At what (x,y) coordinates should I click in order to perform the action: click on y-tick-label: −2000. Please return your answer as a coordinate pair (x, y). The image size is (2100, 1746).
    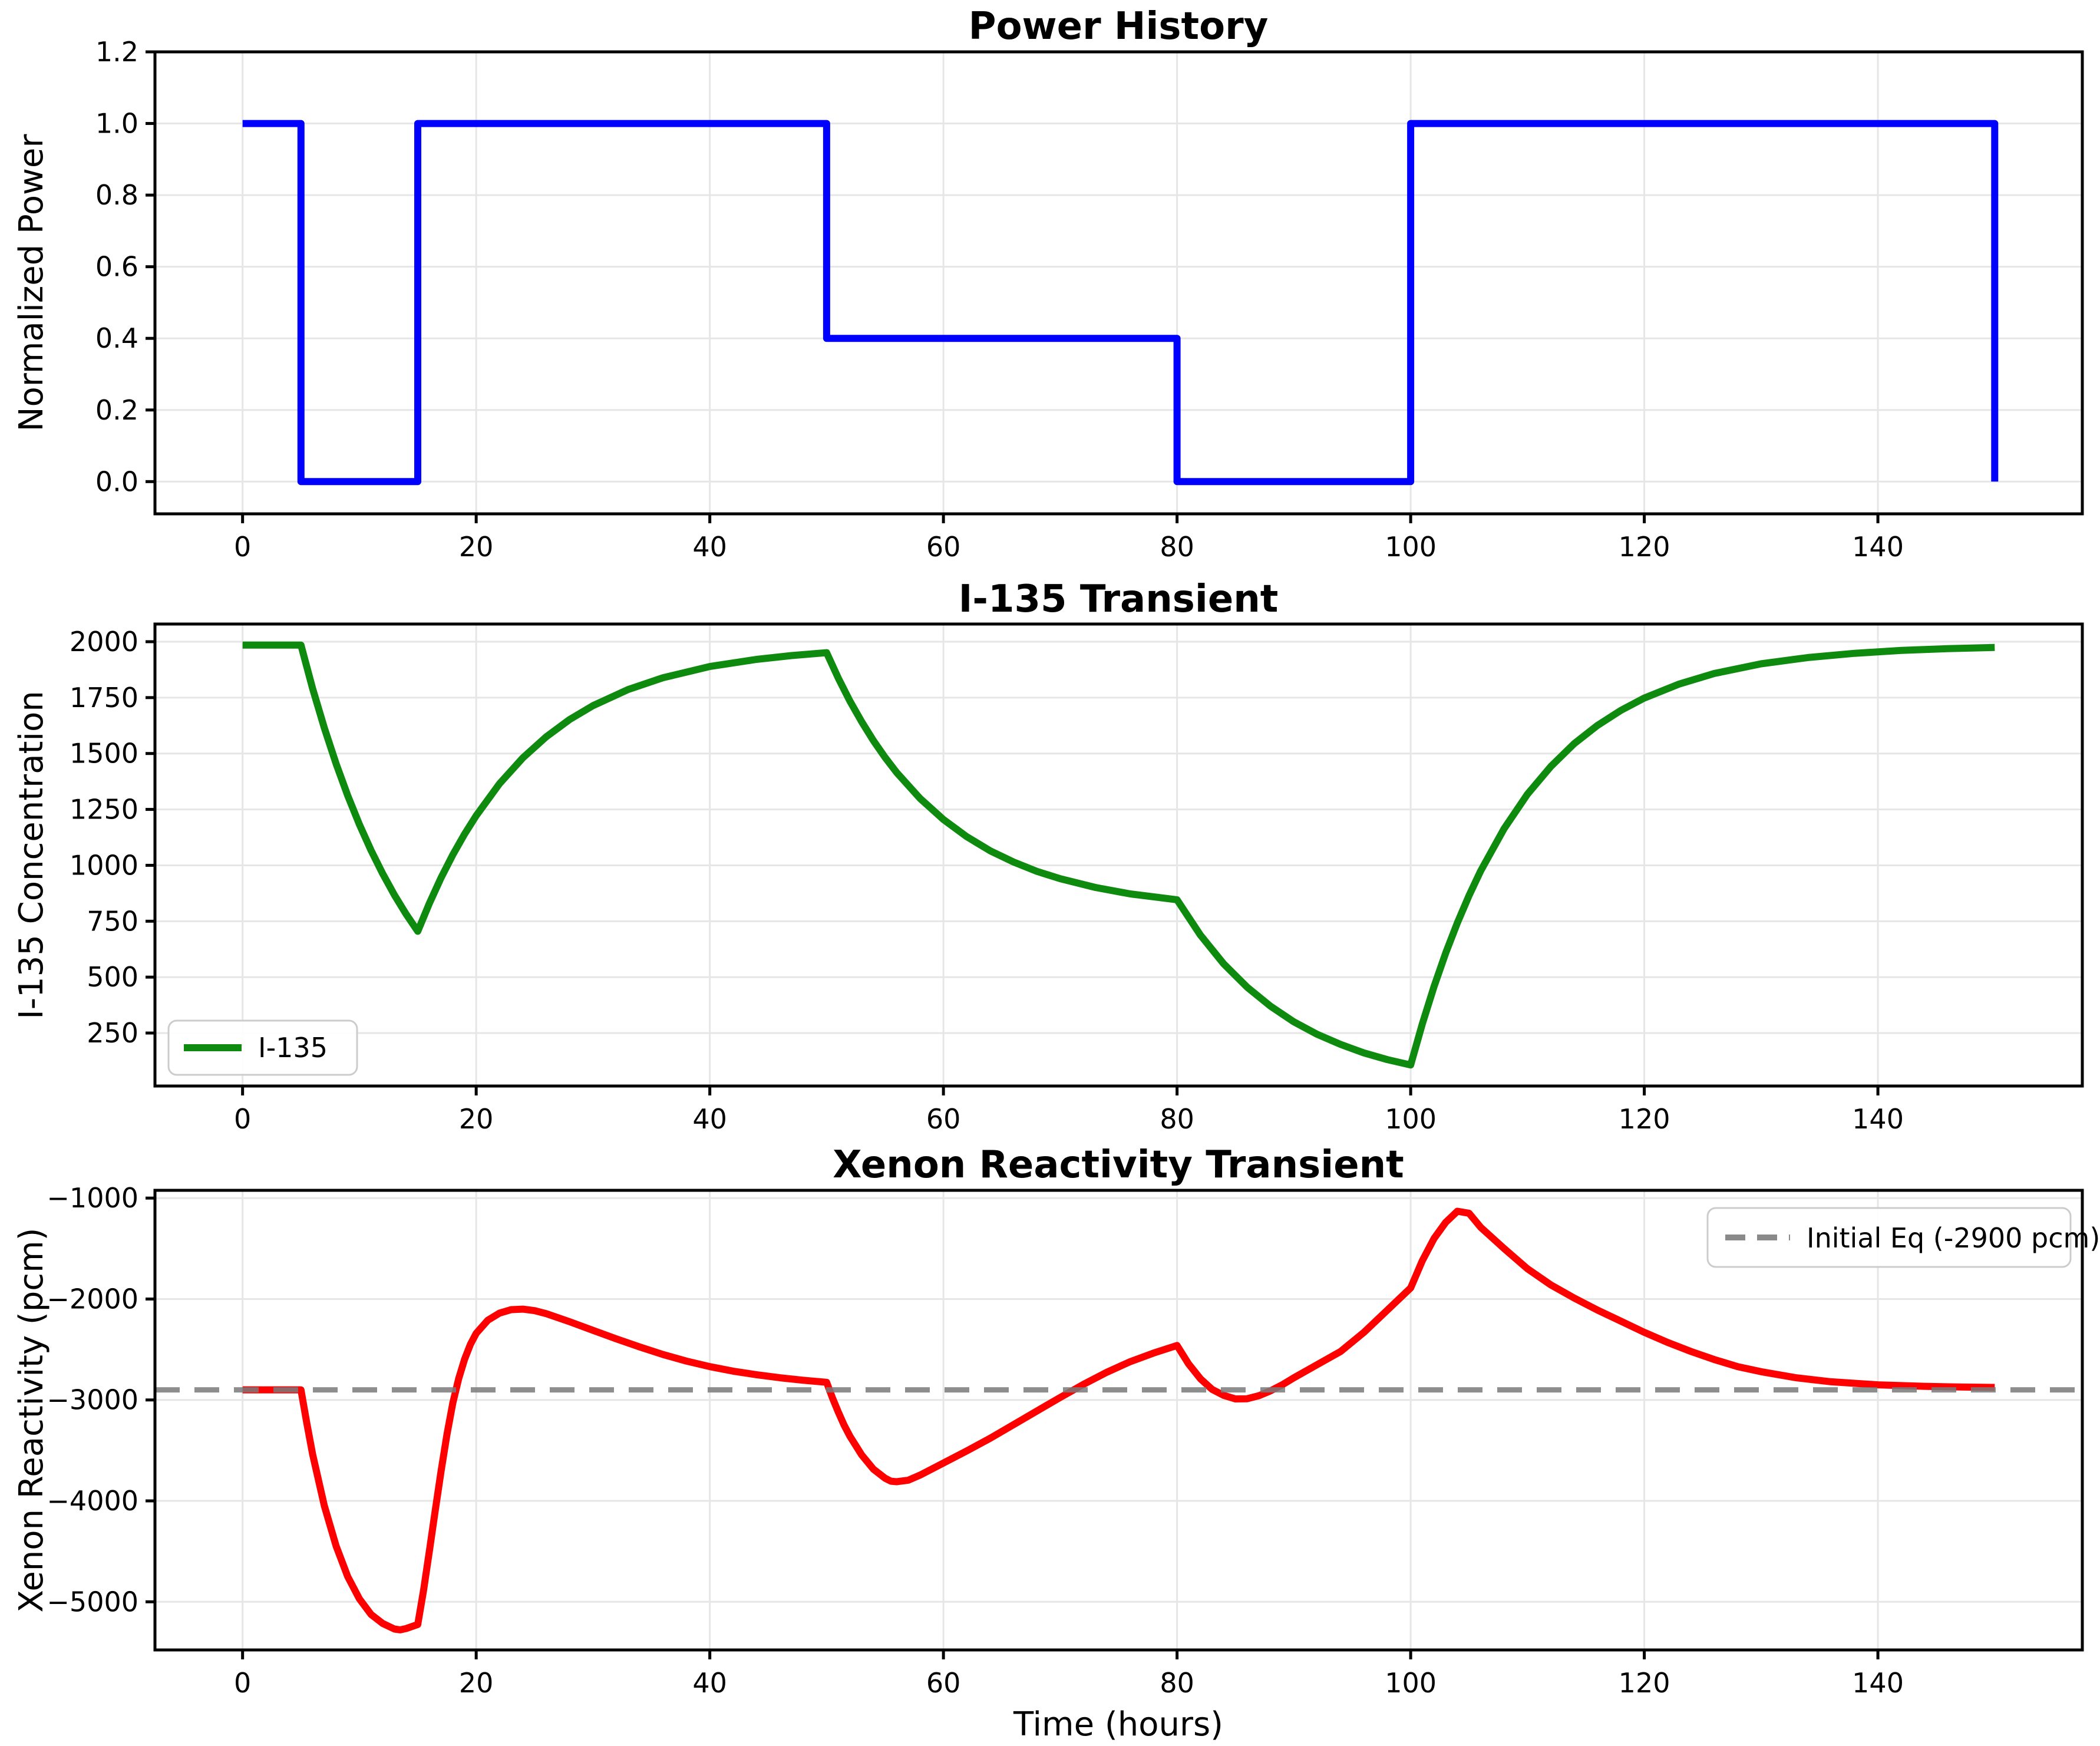
    Looking at the image, I should click on (92, 1299).